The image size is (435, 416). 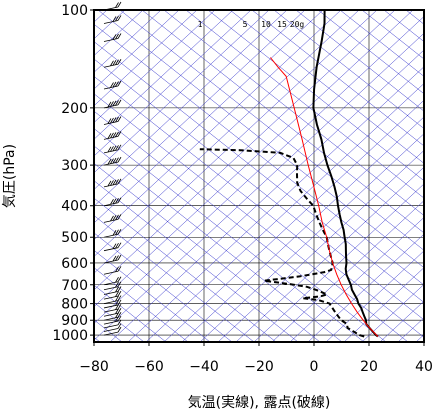 What do you see at coordinates (74, 166) in the screenshot?
I see `y-tick-label: 300` at bounding box center [74, 166].